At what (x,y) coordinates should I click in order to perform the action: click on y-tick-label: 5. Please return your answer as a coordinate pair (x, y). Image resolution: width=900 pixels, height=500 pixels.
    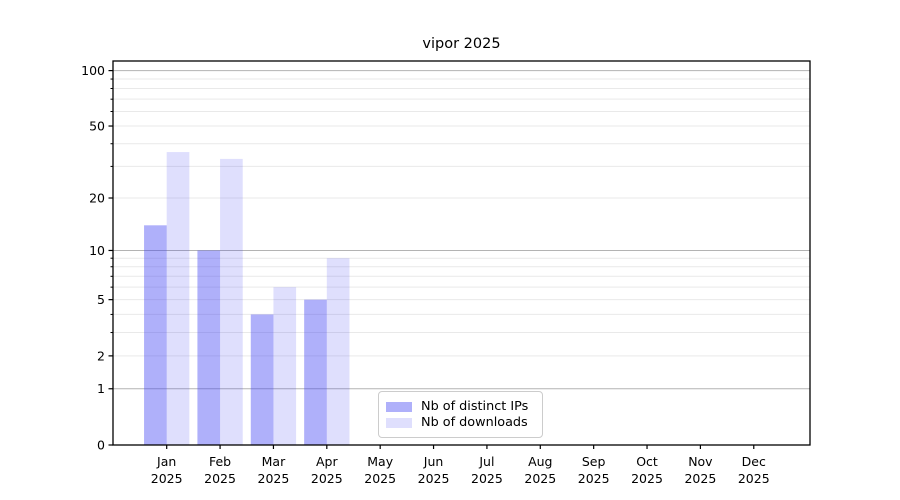
    Looking at the image, I should click on (101, 299).